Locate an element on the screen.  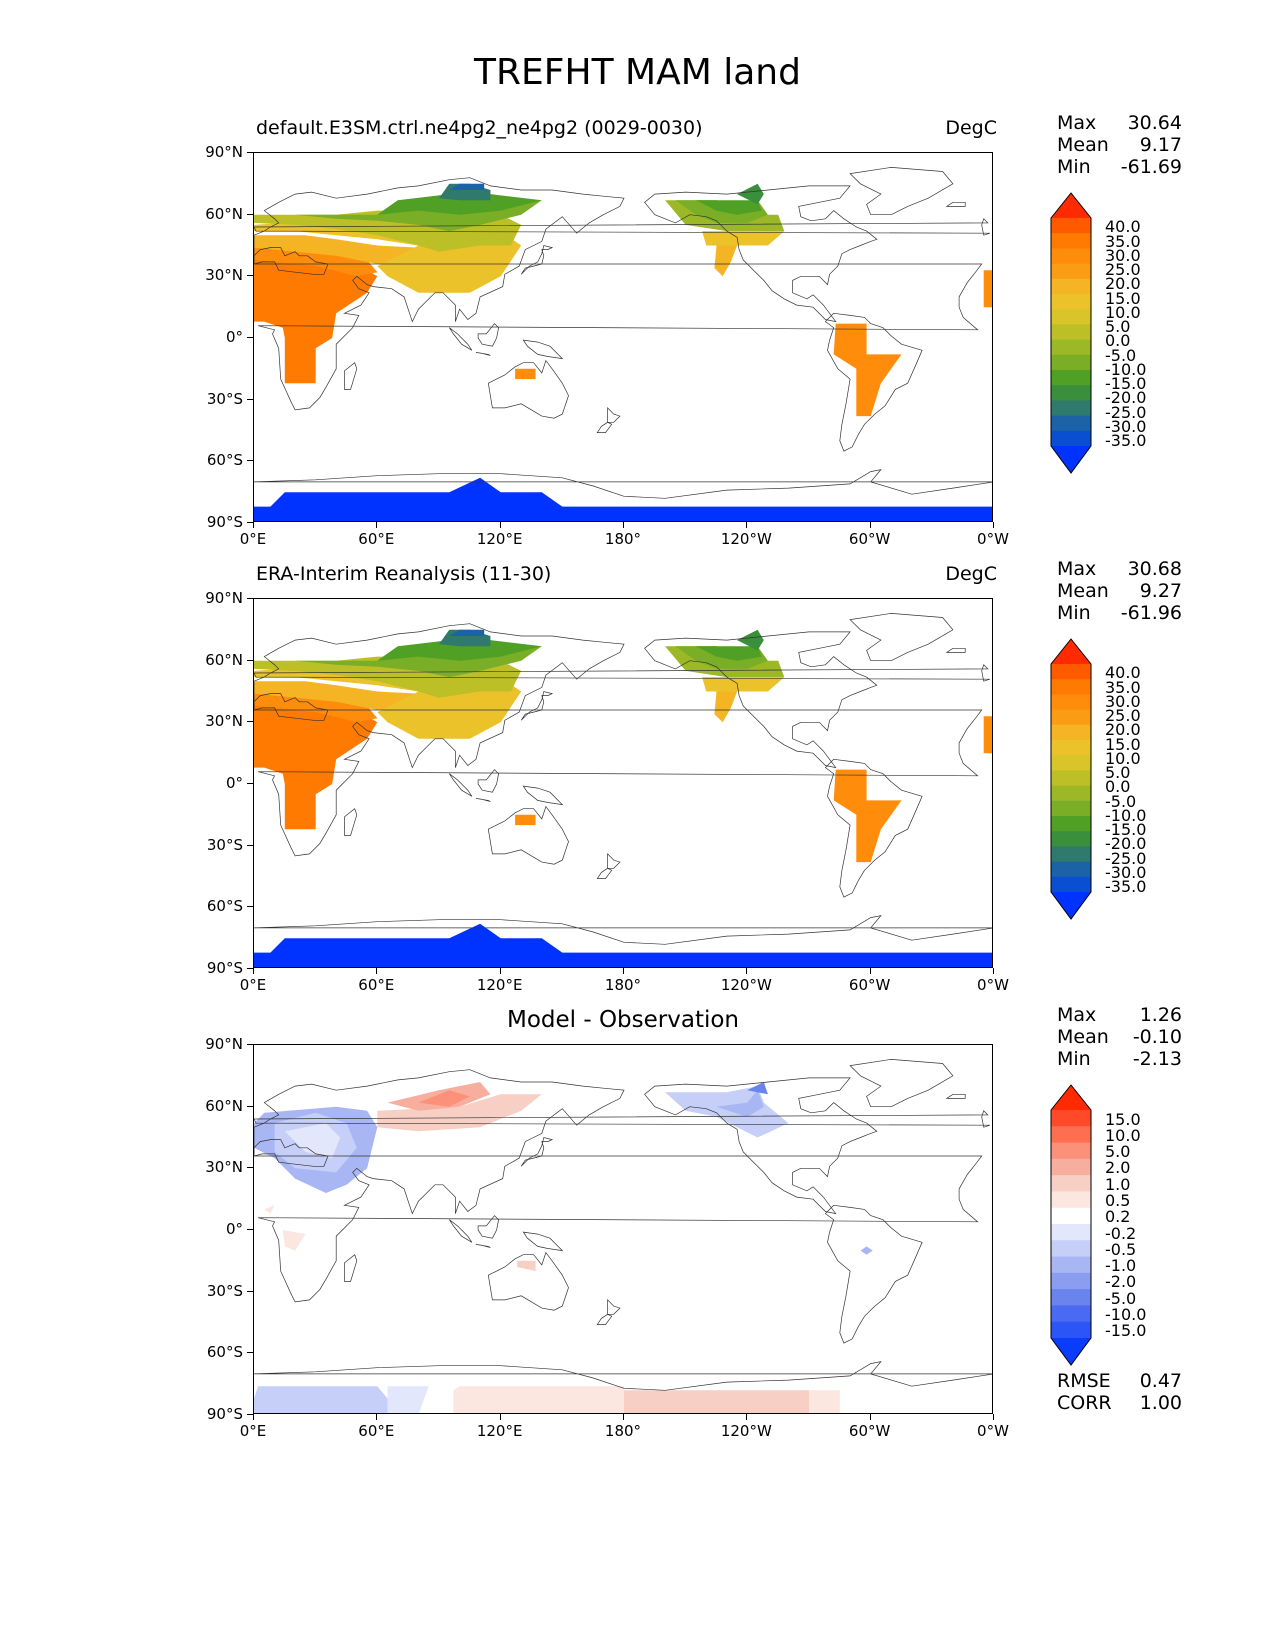
metric-value: 1.00 is located at coordinates (1160, 1403).